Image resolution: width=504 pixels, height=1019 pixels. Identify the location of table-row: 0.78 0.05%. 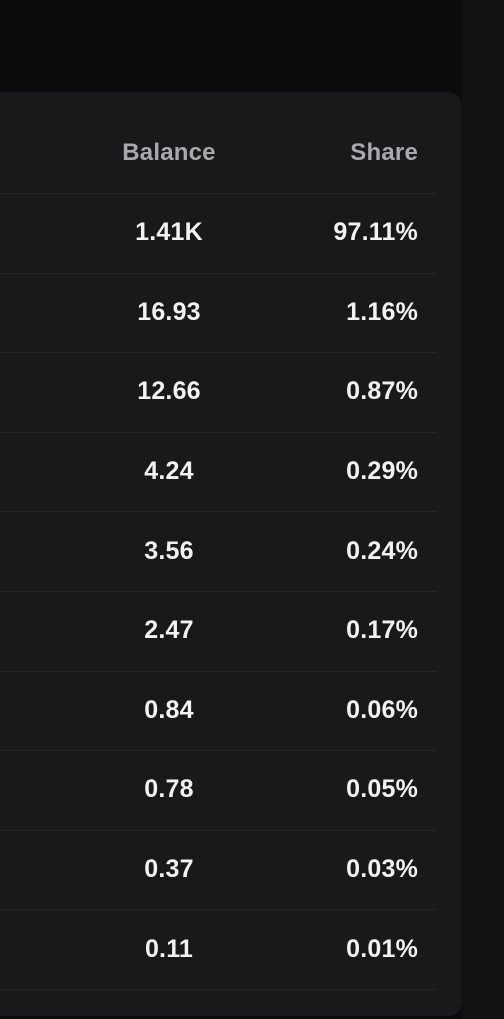
(218, 790).